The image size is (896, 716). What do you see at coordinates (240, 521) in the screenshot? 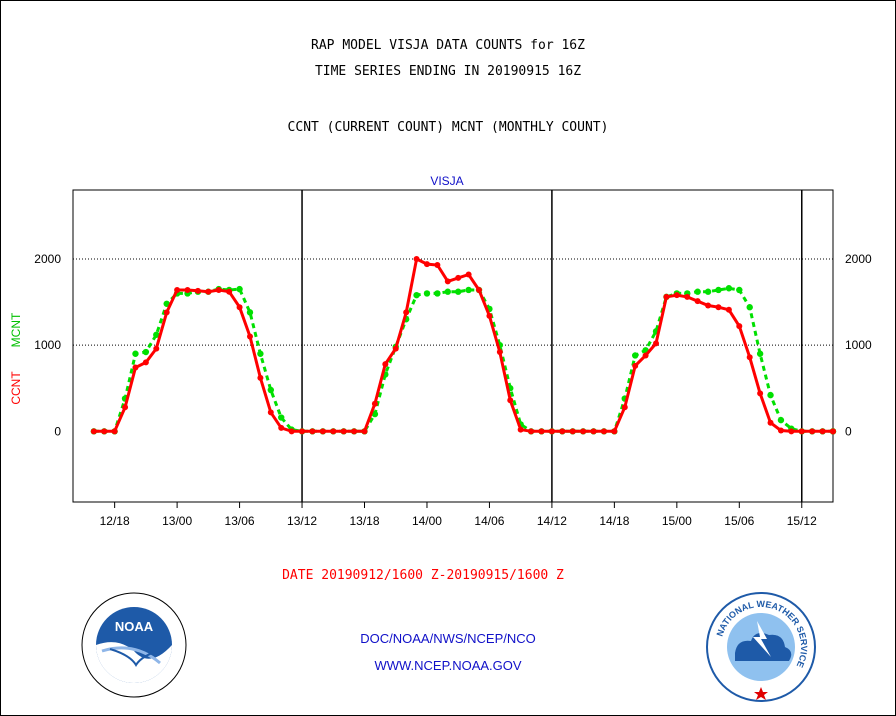
I see `x-tick-label: 13/06` at bounding box center [240, 521].